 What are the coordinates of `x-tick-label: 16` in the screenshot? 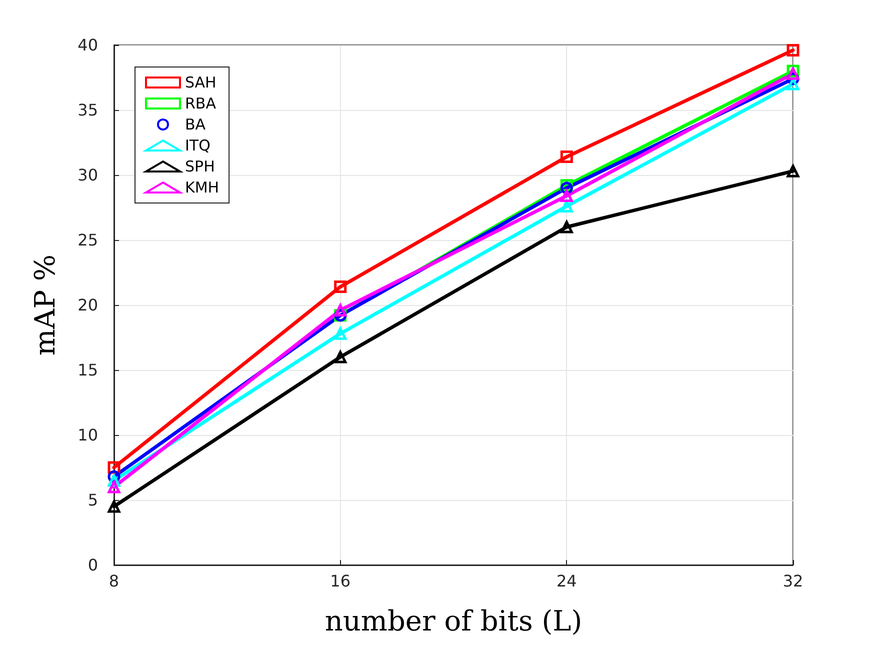 It's located at (340, 581).